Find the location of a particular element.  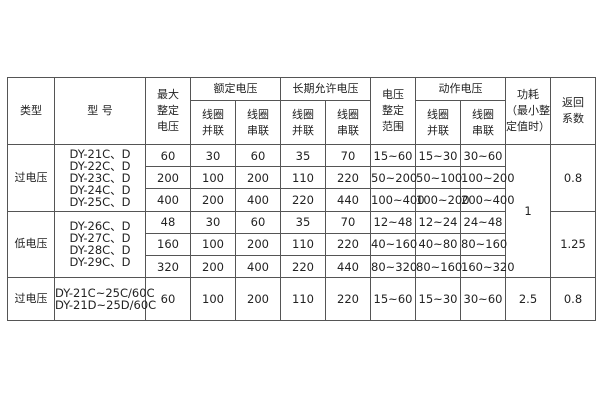

max-cell: 48 is located at coordinates (168, 222).